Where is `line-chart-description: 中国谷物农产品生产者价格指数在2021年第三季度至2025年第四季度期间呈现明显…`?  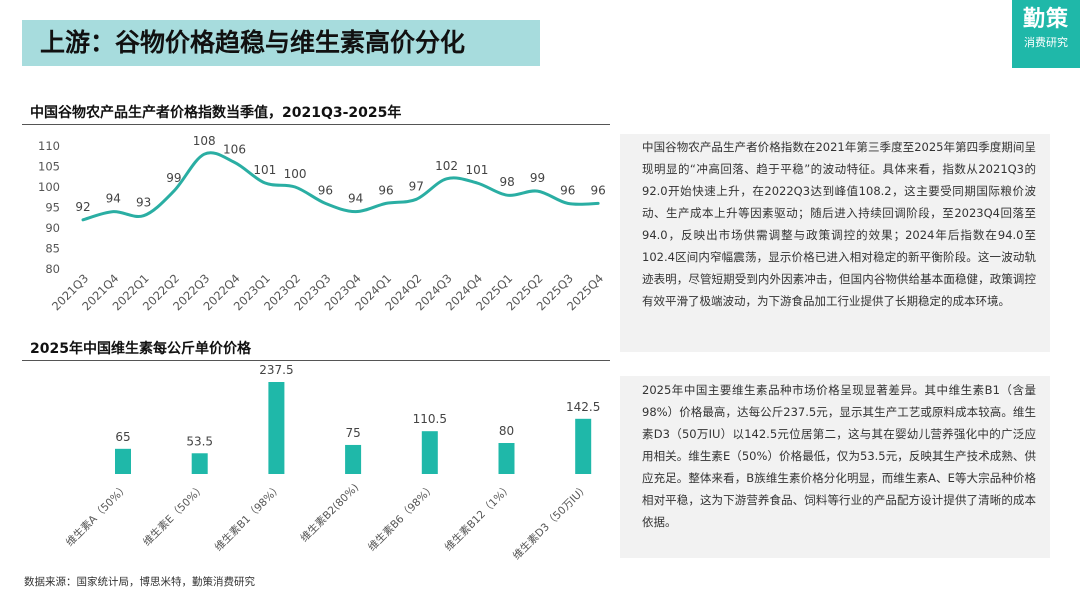 line-chart-description: 中国谷物农产品生产者价格指数在2021年第三季度至2025年第四季度期间呈现明显… is located at coordinates (835, 243).